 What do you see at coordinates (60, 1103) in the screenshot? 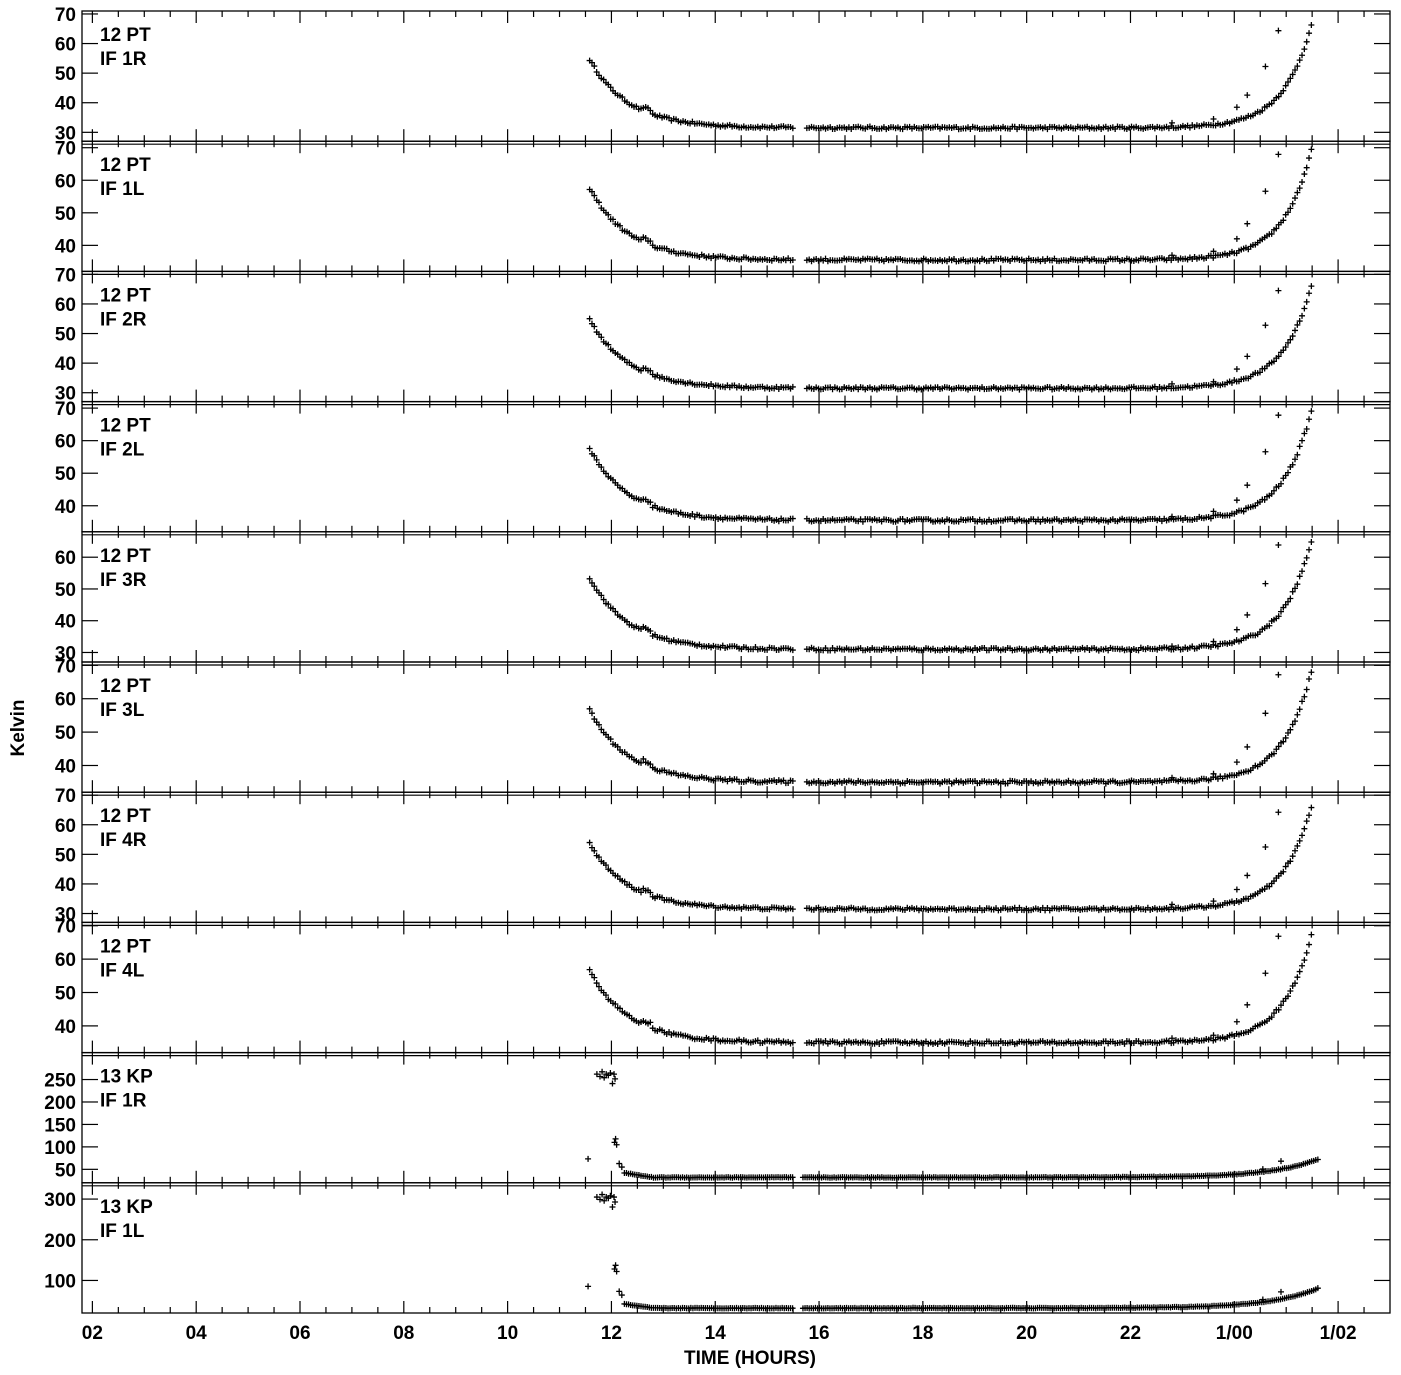
I see `y-tick-label: 200` at bounding box center [60, 1103].